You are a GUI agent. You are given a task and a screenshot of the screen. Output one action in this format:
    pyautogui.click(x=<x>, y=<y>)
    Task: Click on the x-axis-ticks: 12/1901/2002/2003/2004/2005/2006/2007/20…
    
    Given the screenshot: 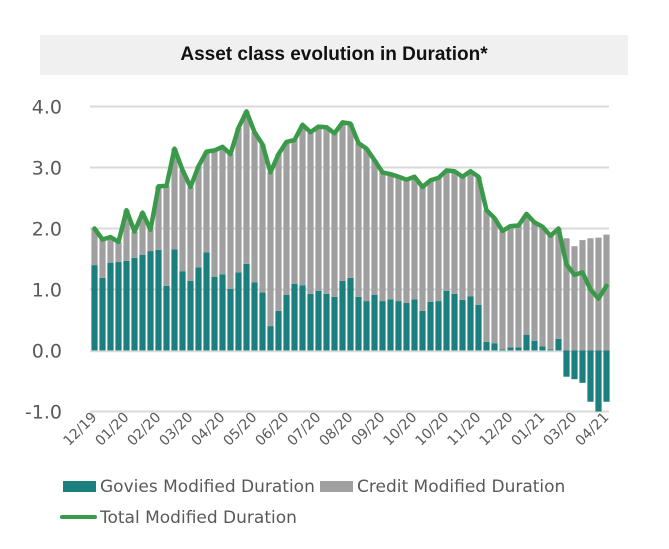 What is the action you would take?
    pyautogui.click(x=336, y=430)
    